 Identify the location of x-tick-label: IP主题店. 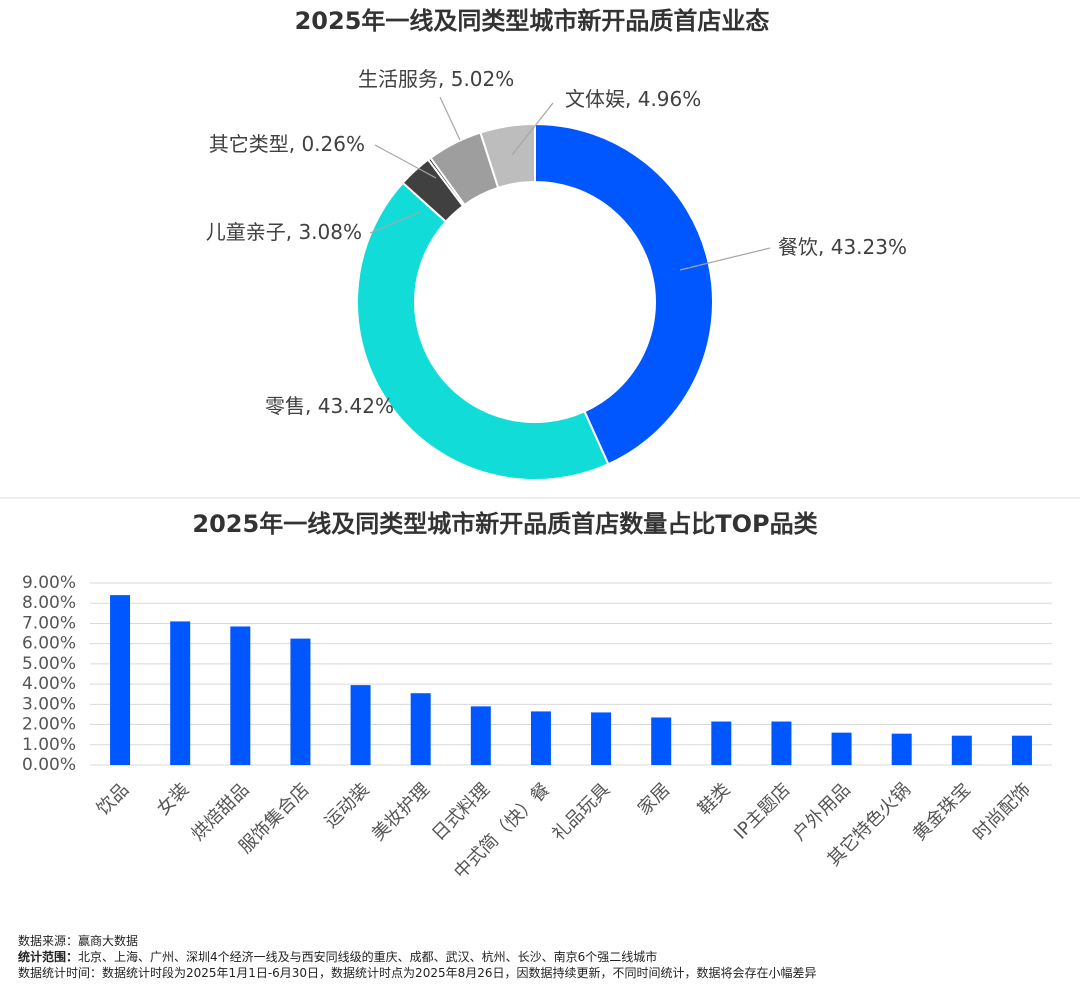
(762, 811).